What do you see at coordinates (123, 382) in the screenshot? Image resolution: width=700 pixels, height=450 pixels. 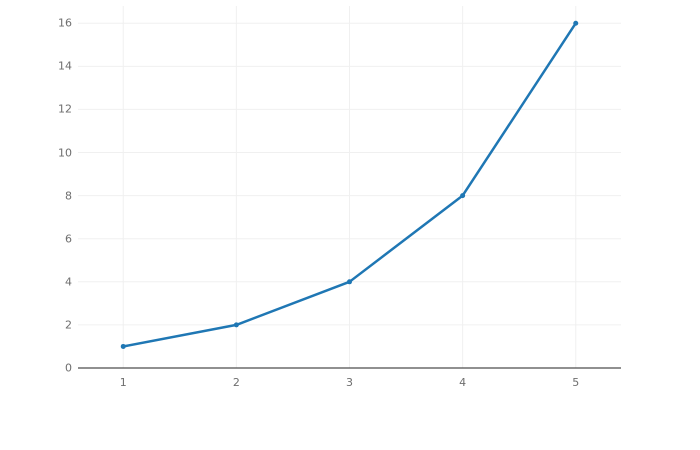 I see `x-tick-label-1: 1` at bounding box center [123, 382].